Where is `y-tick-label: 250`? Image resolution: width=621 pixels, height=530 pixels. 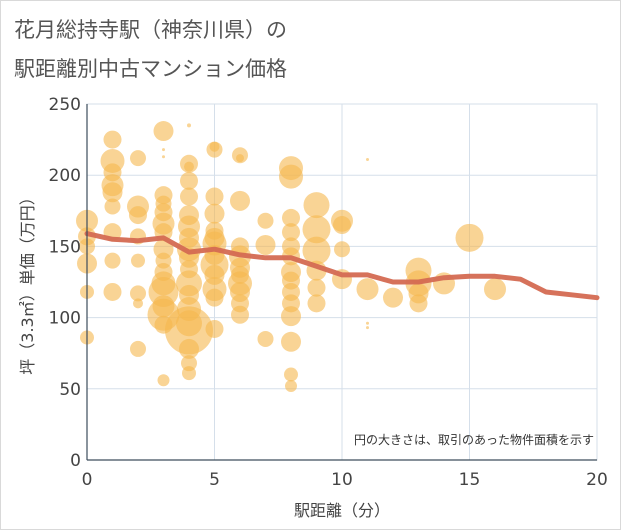 y-tick-label: 250 is located at coordinates (65, 105).